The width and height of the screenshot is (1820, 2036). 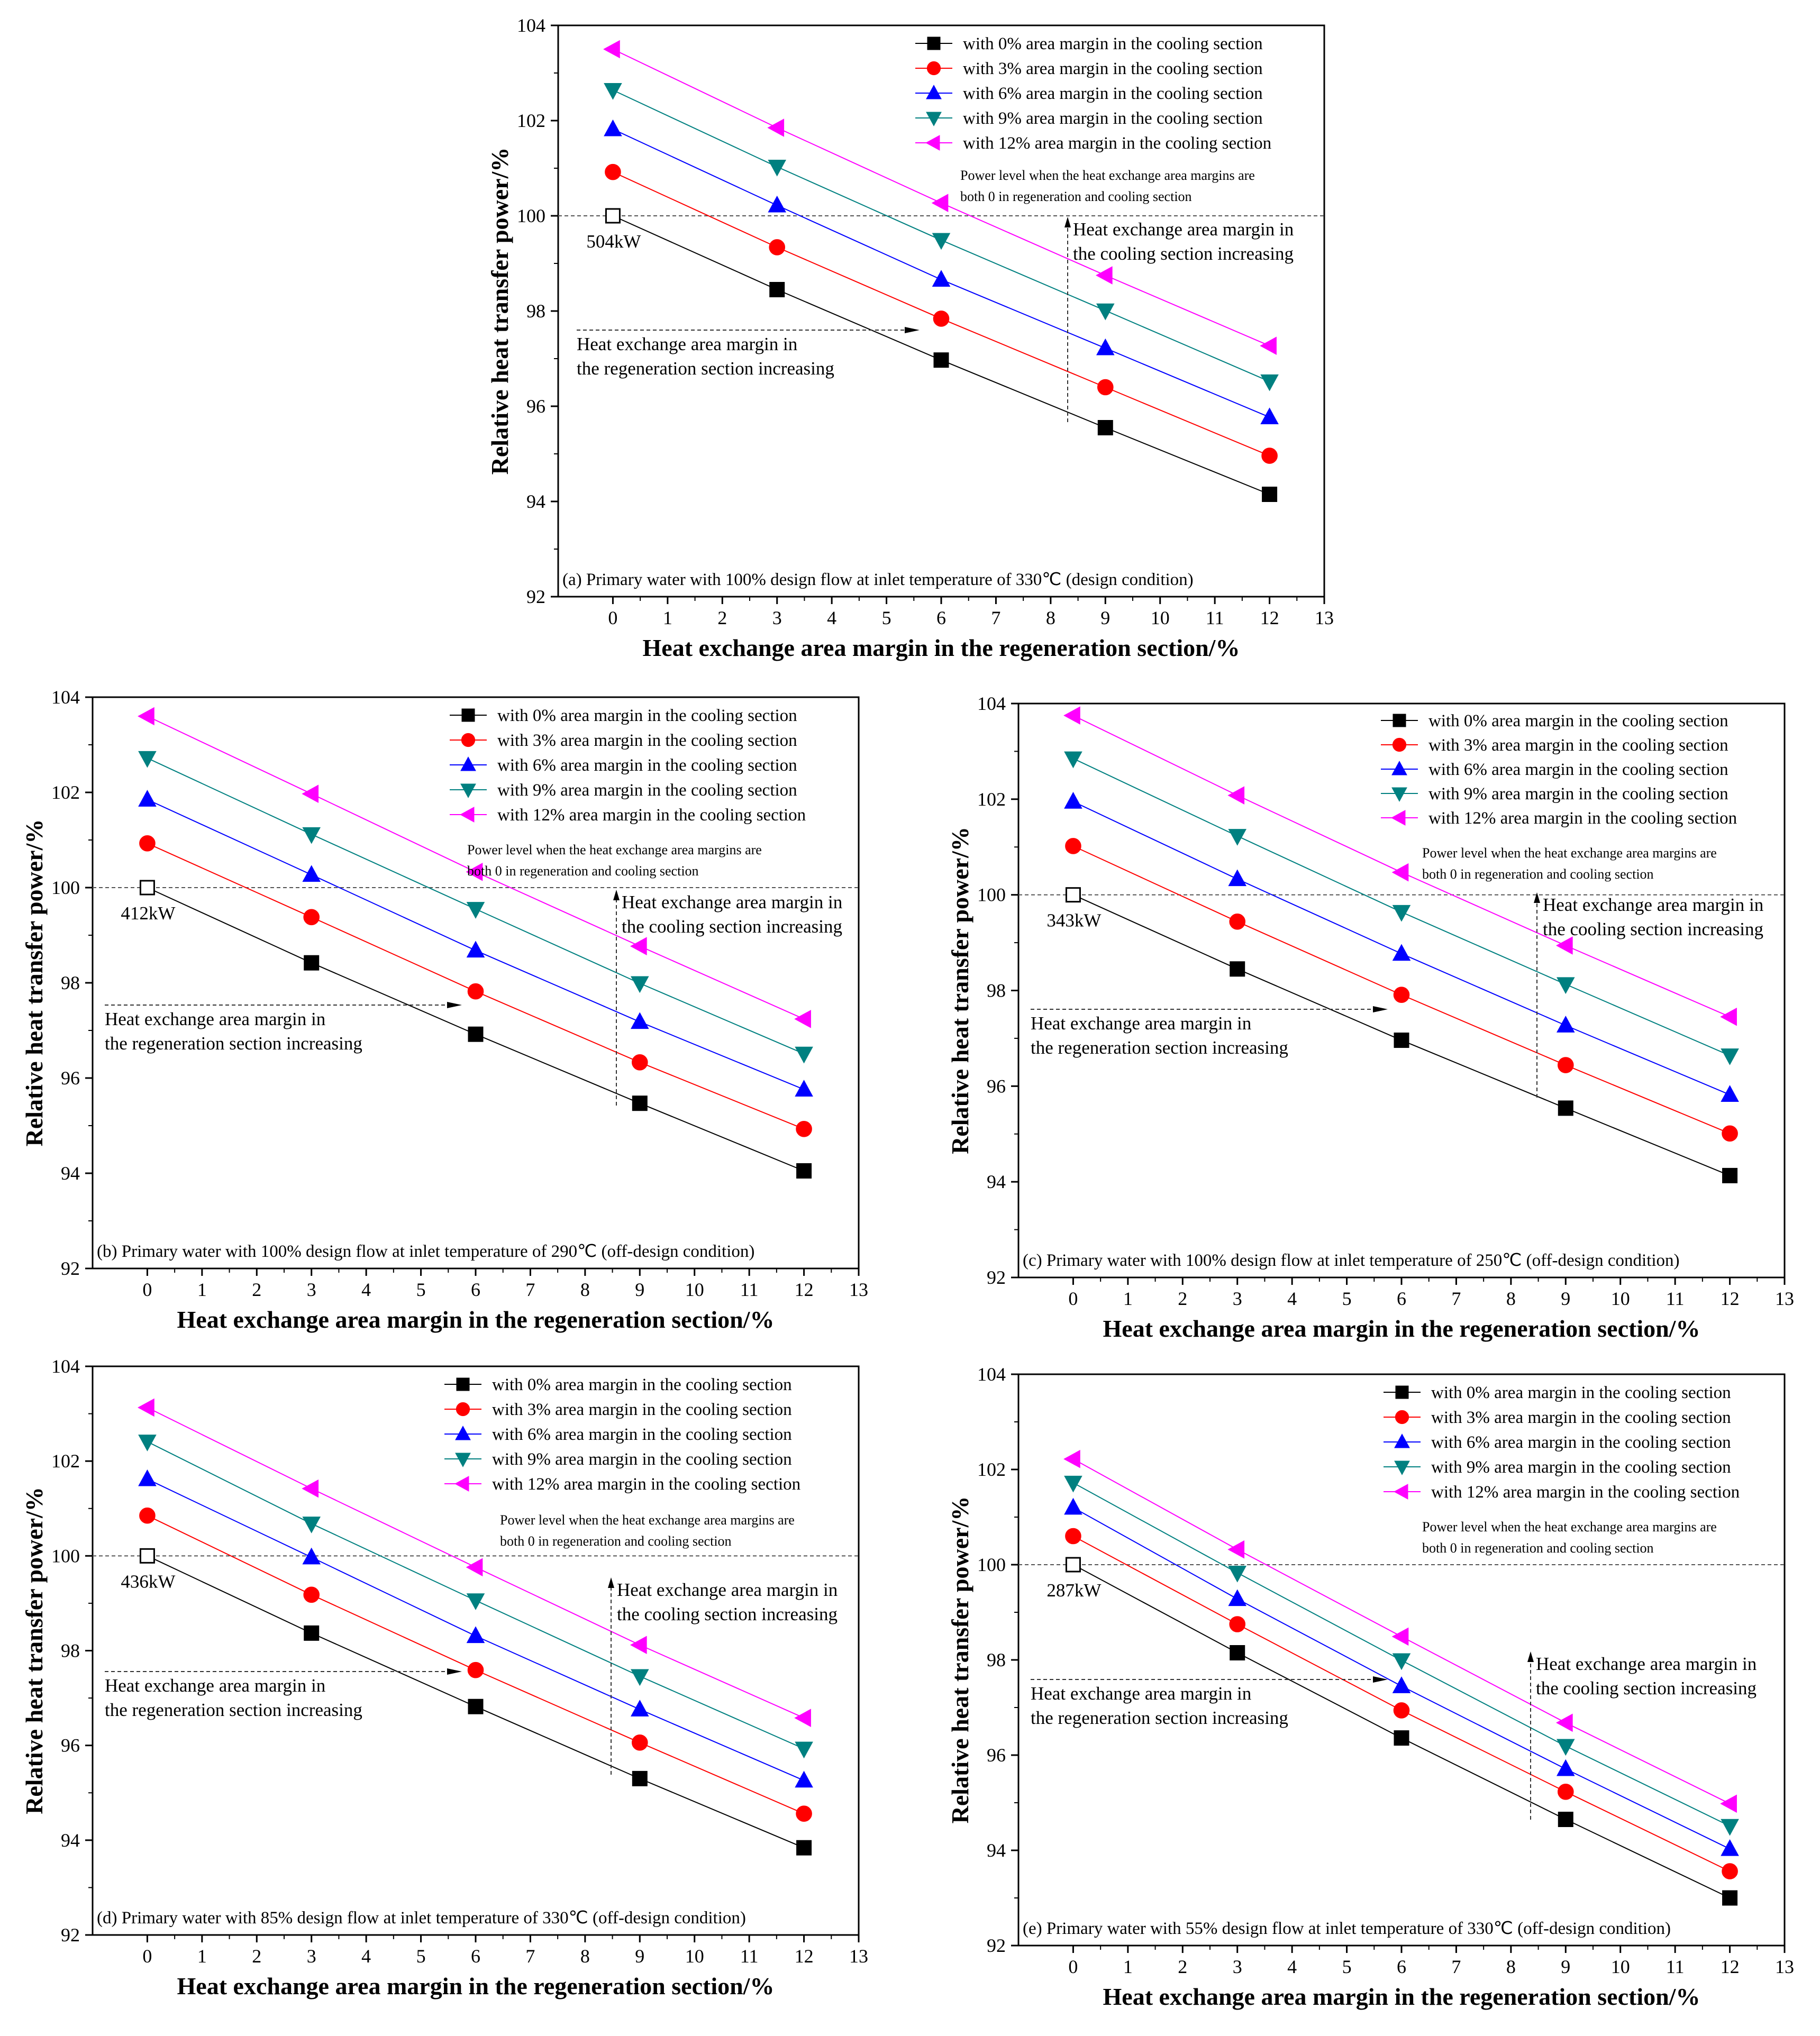 What do you see at coordinates (1105, 387) in the screenshot?
I see `data-point-s1-x9` at bounding box center [1105, 387].